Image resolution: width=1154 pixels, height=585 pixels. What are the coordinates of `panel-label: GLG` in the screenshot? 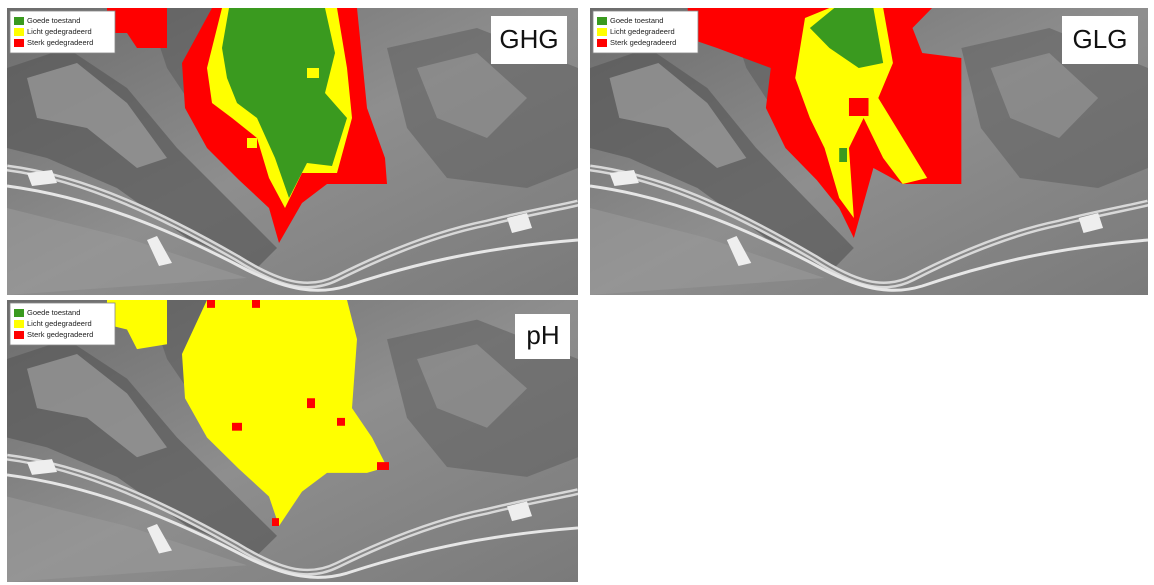 It's located at (1100, 39).